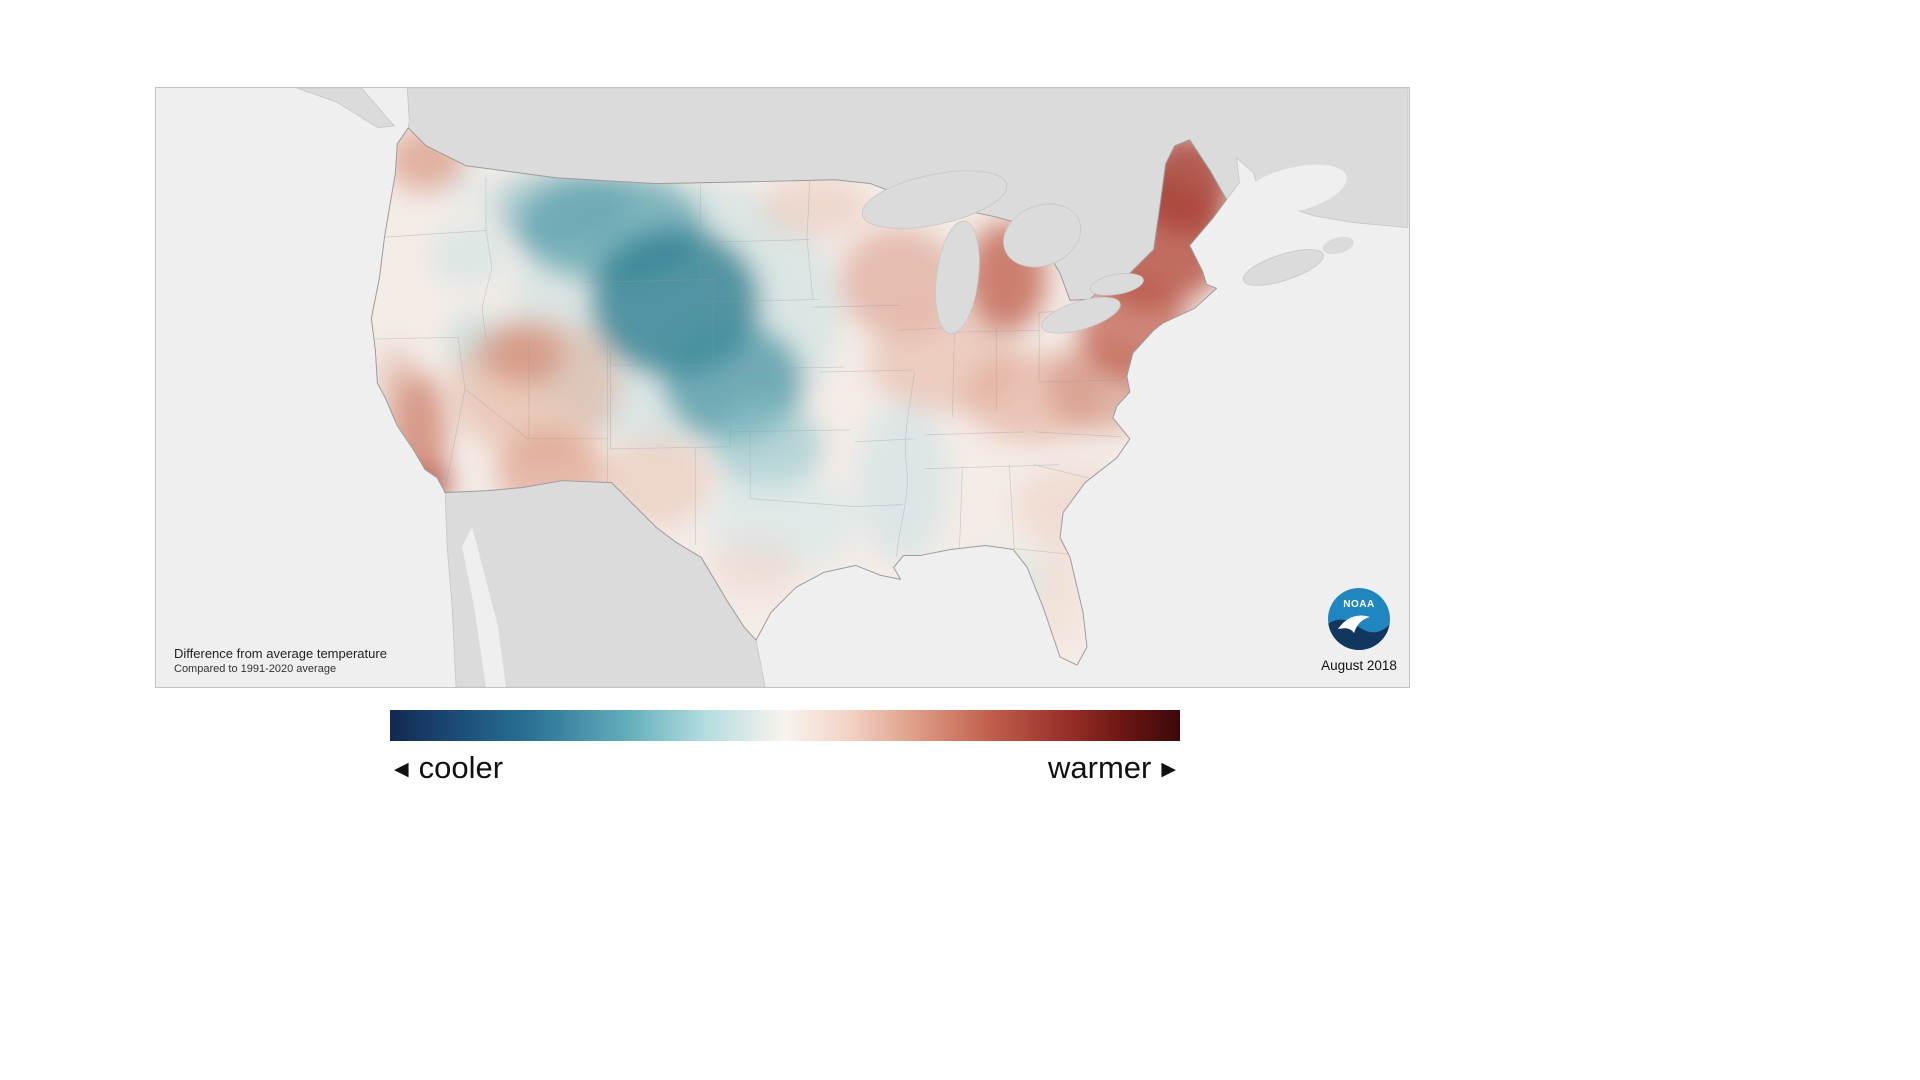  Describe the element at coordinates (785, 725) in the screenshot. I see `colorbar` at that location.